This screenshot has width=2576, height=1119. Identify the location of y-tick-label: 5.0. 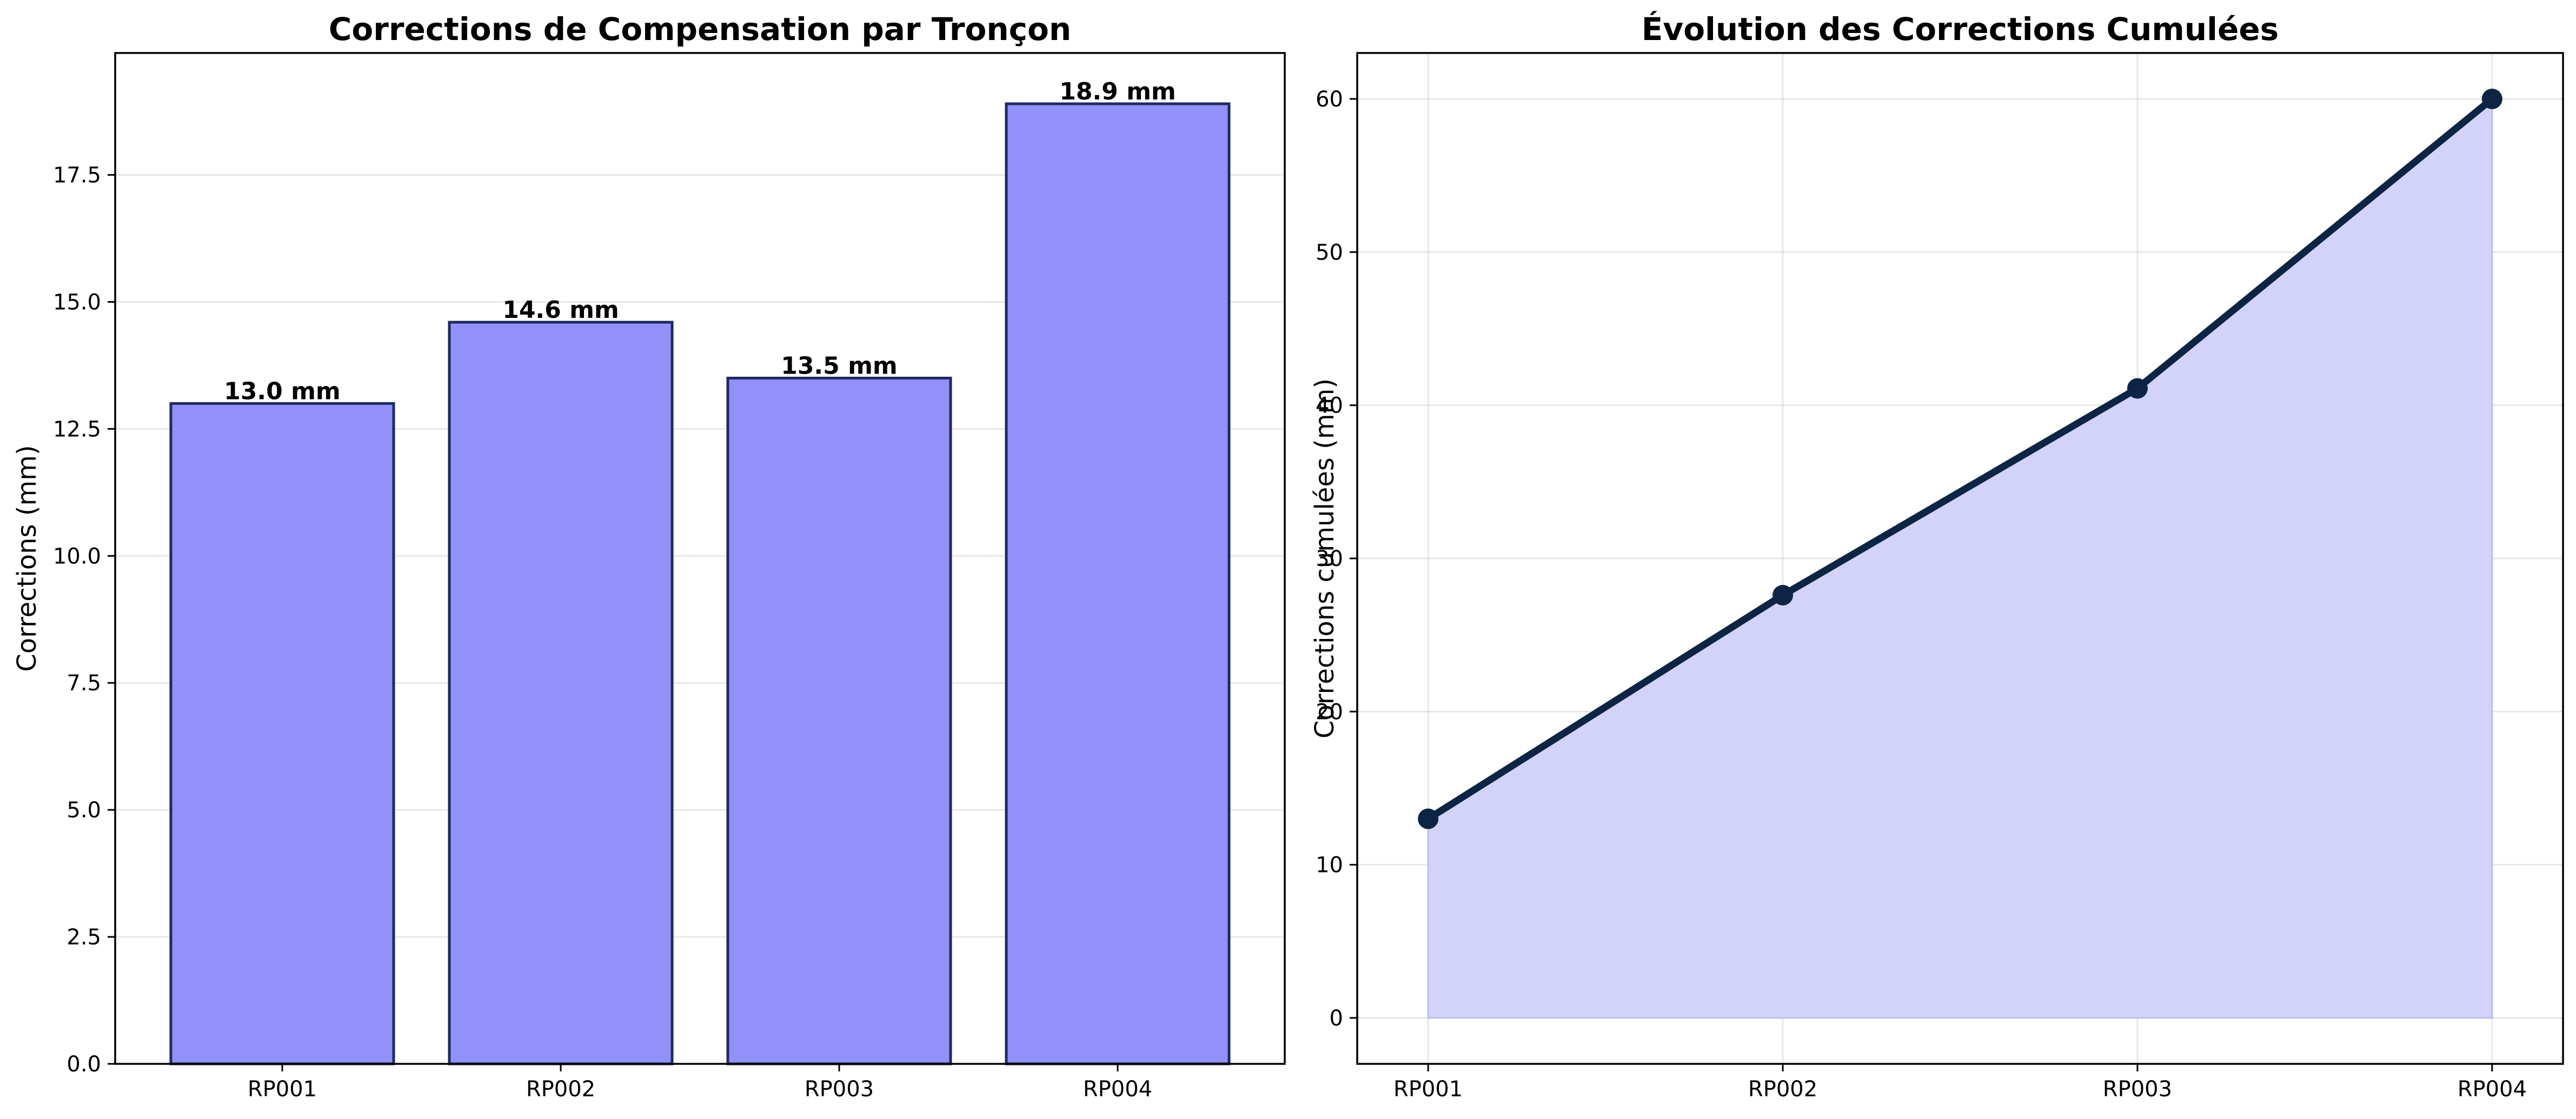
(84, 810).